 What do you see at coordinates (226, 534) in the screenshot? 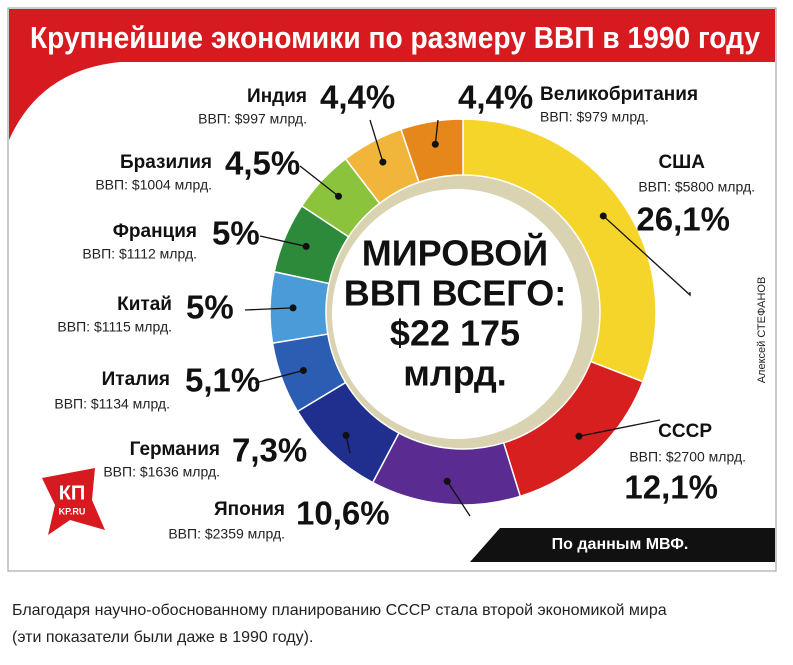
I see `gdp-label: ВВП: $2359 млрд.` at bounding box center [226, 534].